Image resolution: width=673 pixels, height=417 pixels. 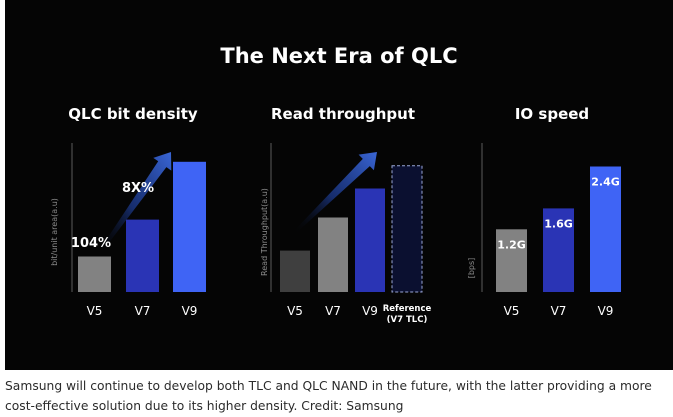 What do you see at coordinates (133, 114) in the screenshot?
I see `chart-title: QLC bit density` at bounding box center [133, 114].